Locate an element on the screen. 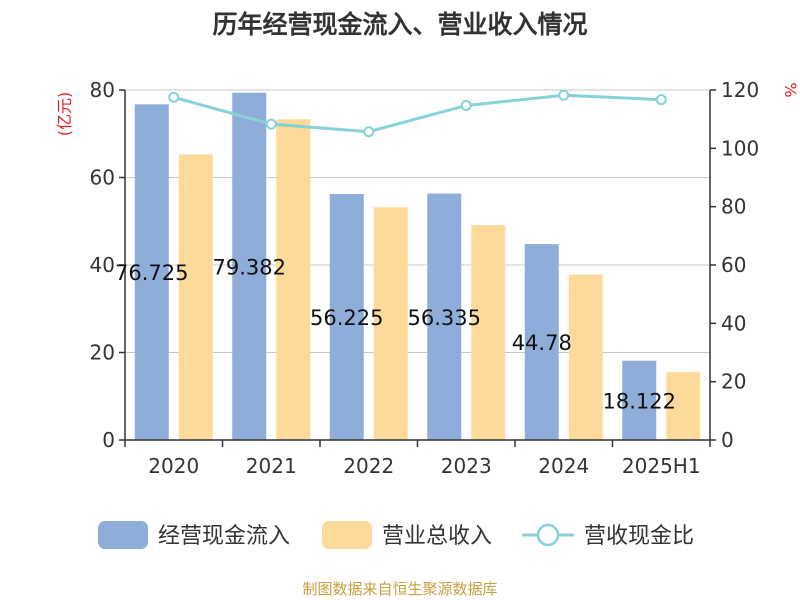 The image size is (800, 600). right-tick-label: 120 is located at coordinates (740, 90).